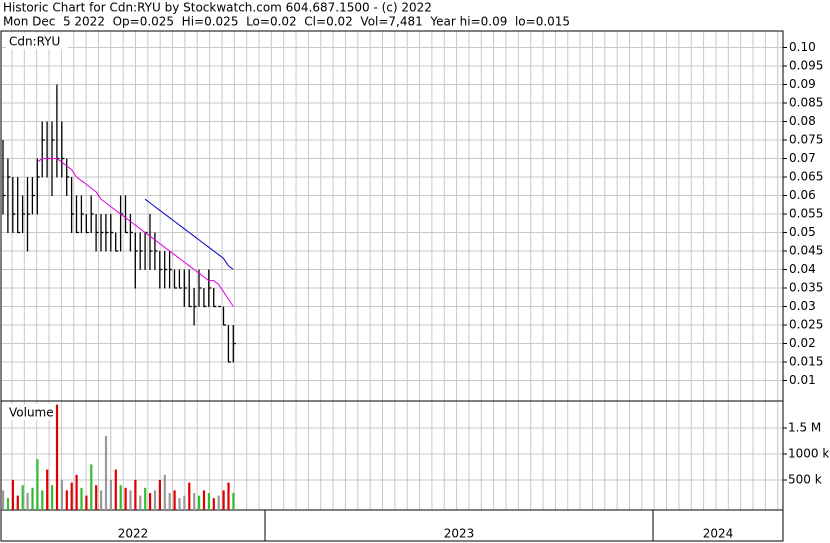 This screenshot has width=830, height=543. I want to click on y-tick-label: 0.08, so click(802, 121).